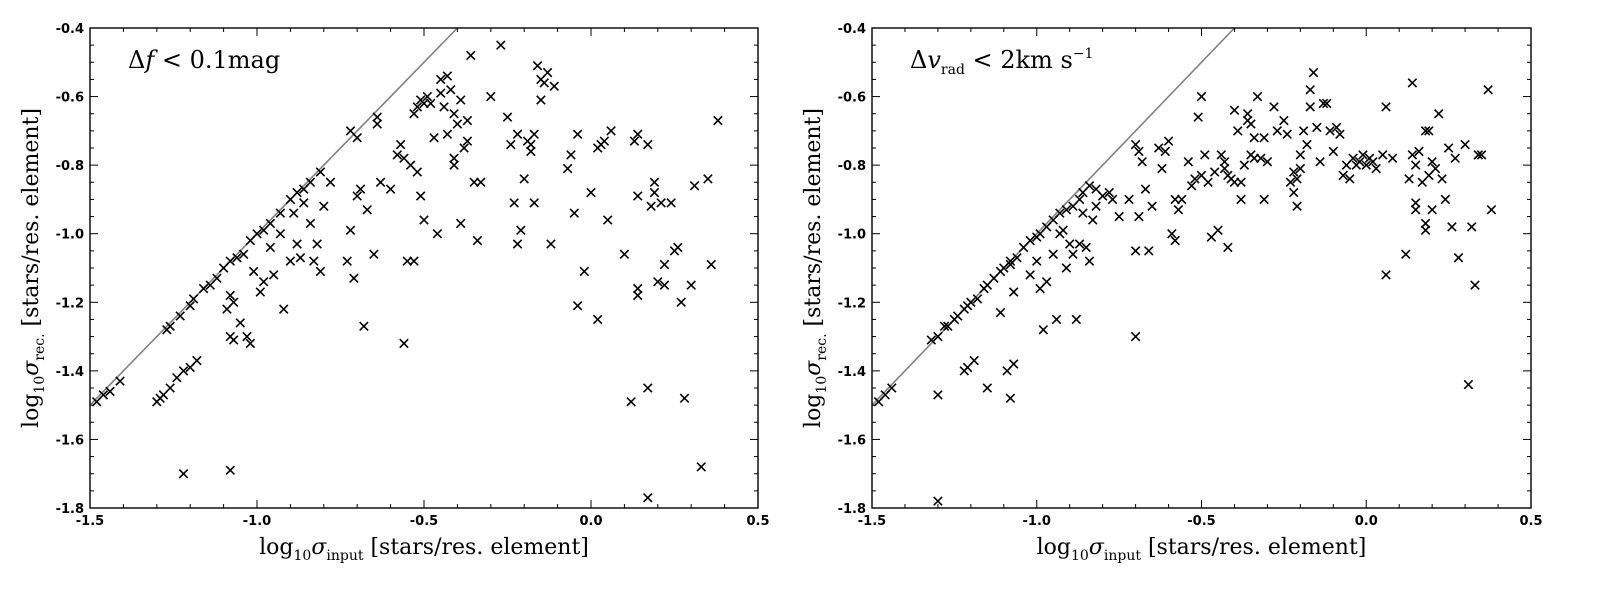  I want to click on y-axis-label: log10σrec. [stars/res. element], so click(815, 268).